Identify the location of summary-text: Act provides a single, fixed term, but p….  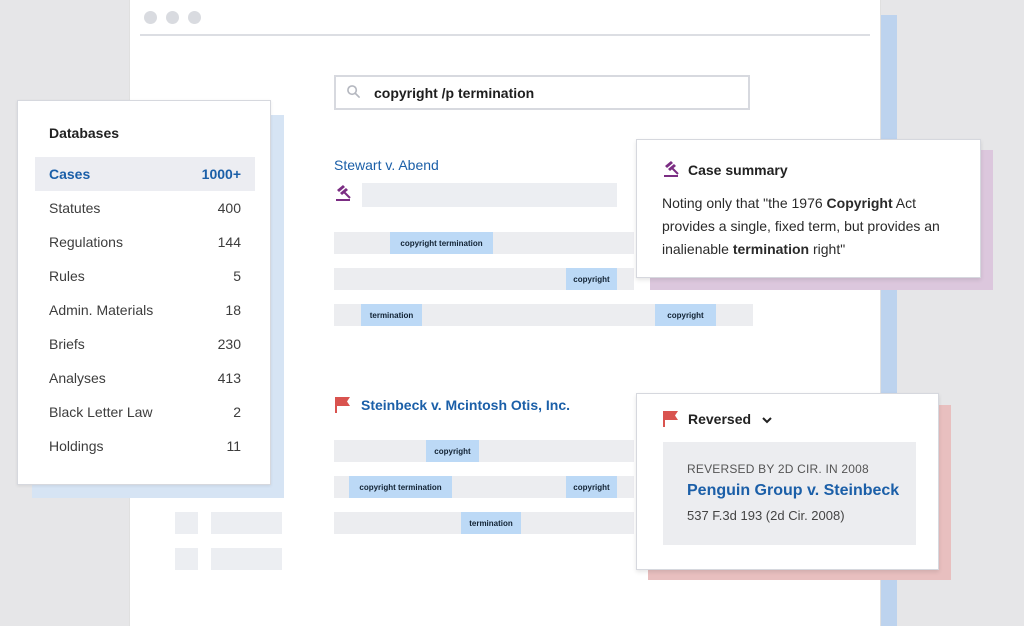
(801, 226).